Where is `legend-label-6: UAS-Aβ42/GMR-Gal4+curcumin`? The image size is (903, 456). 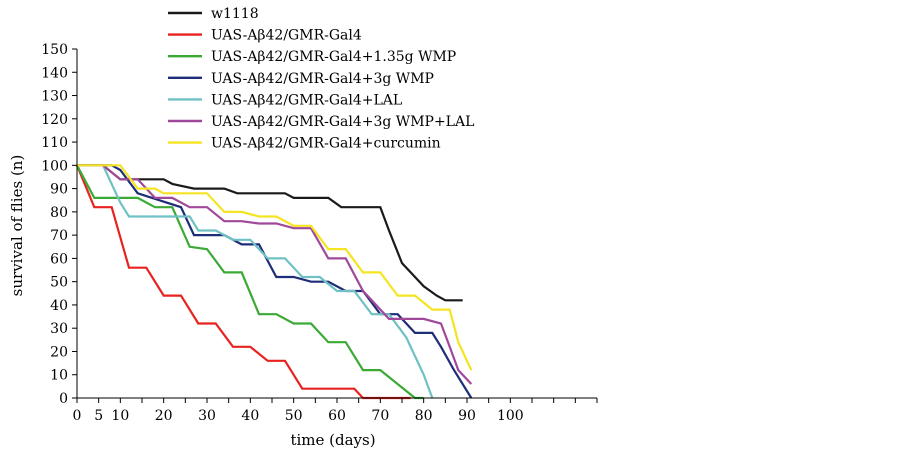 legend-label-6: UAS-Aβ42/GMR-Gal4+curcumin is located at coordinates (326, 144).